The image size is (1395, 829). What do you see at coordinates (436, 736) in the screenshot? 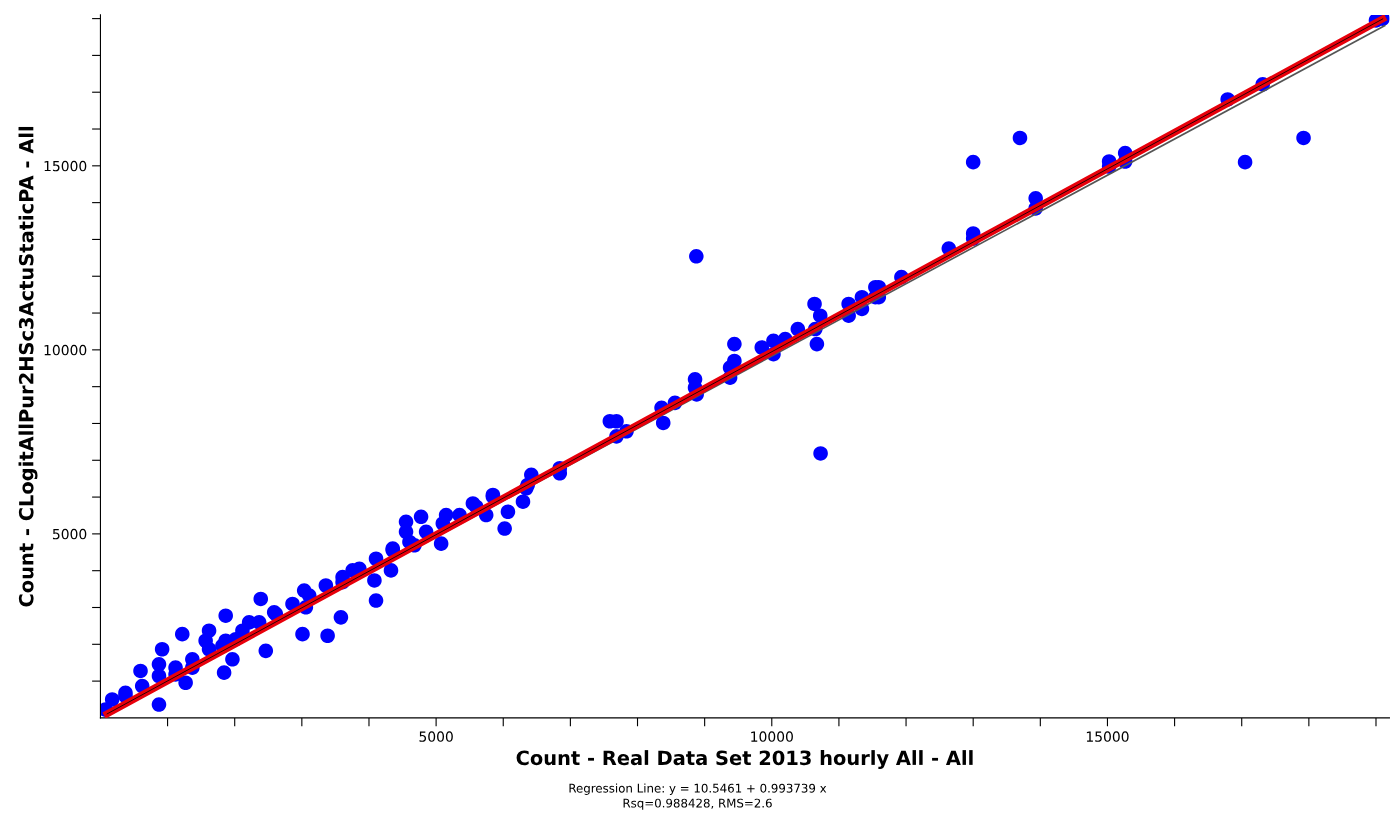
I see `x-tick-label: 5000` at bounding box center [436, 736].